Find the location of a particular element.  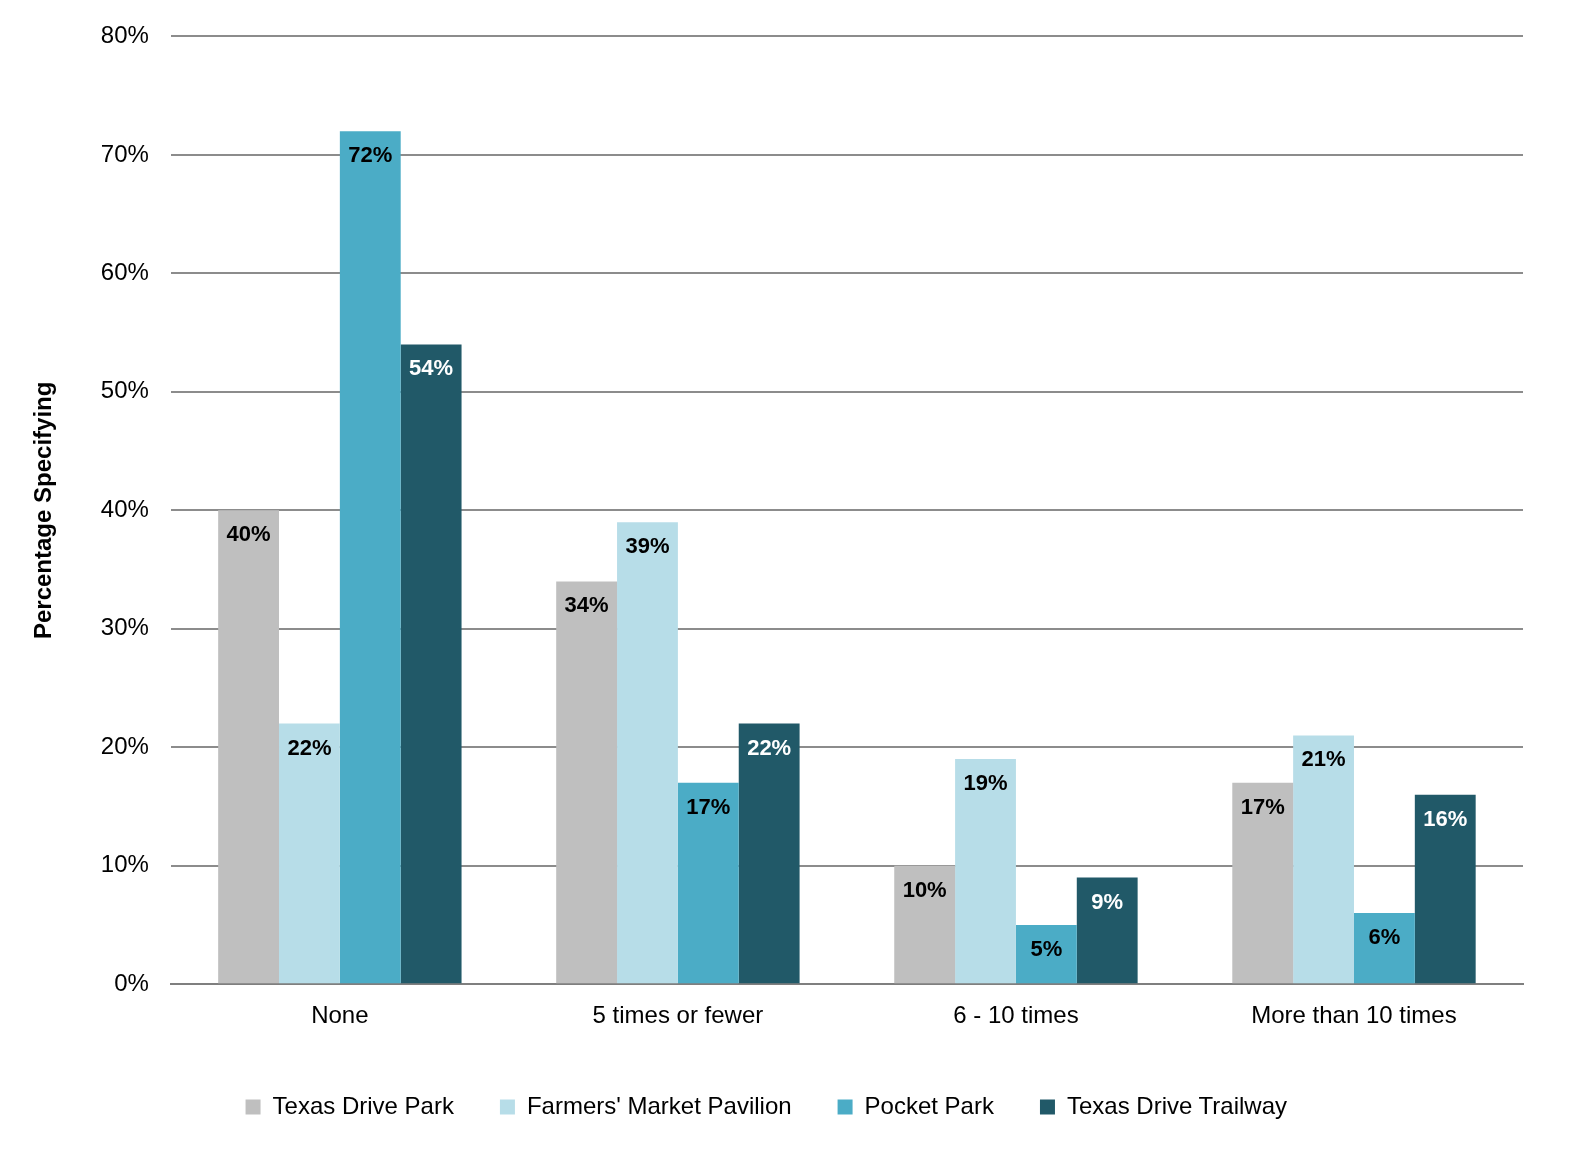

y-tick-label: 10% is located at coordinates (124, 864).